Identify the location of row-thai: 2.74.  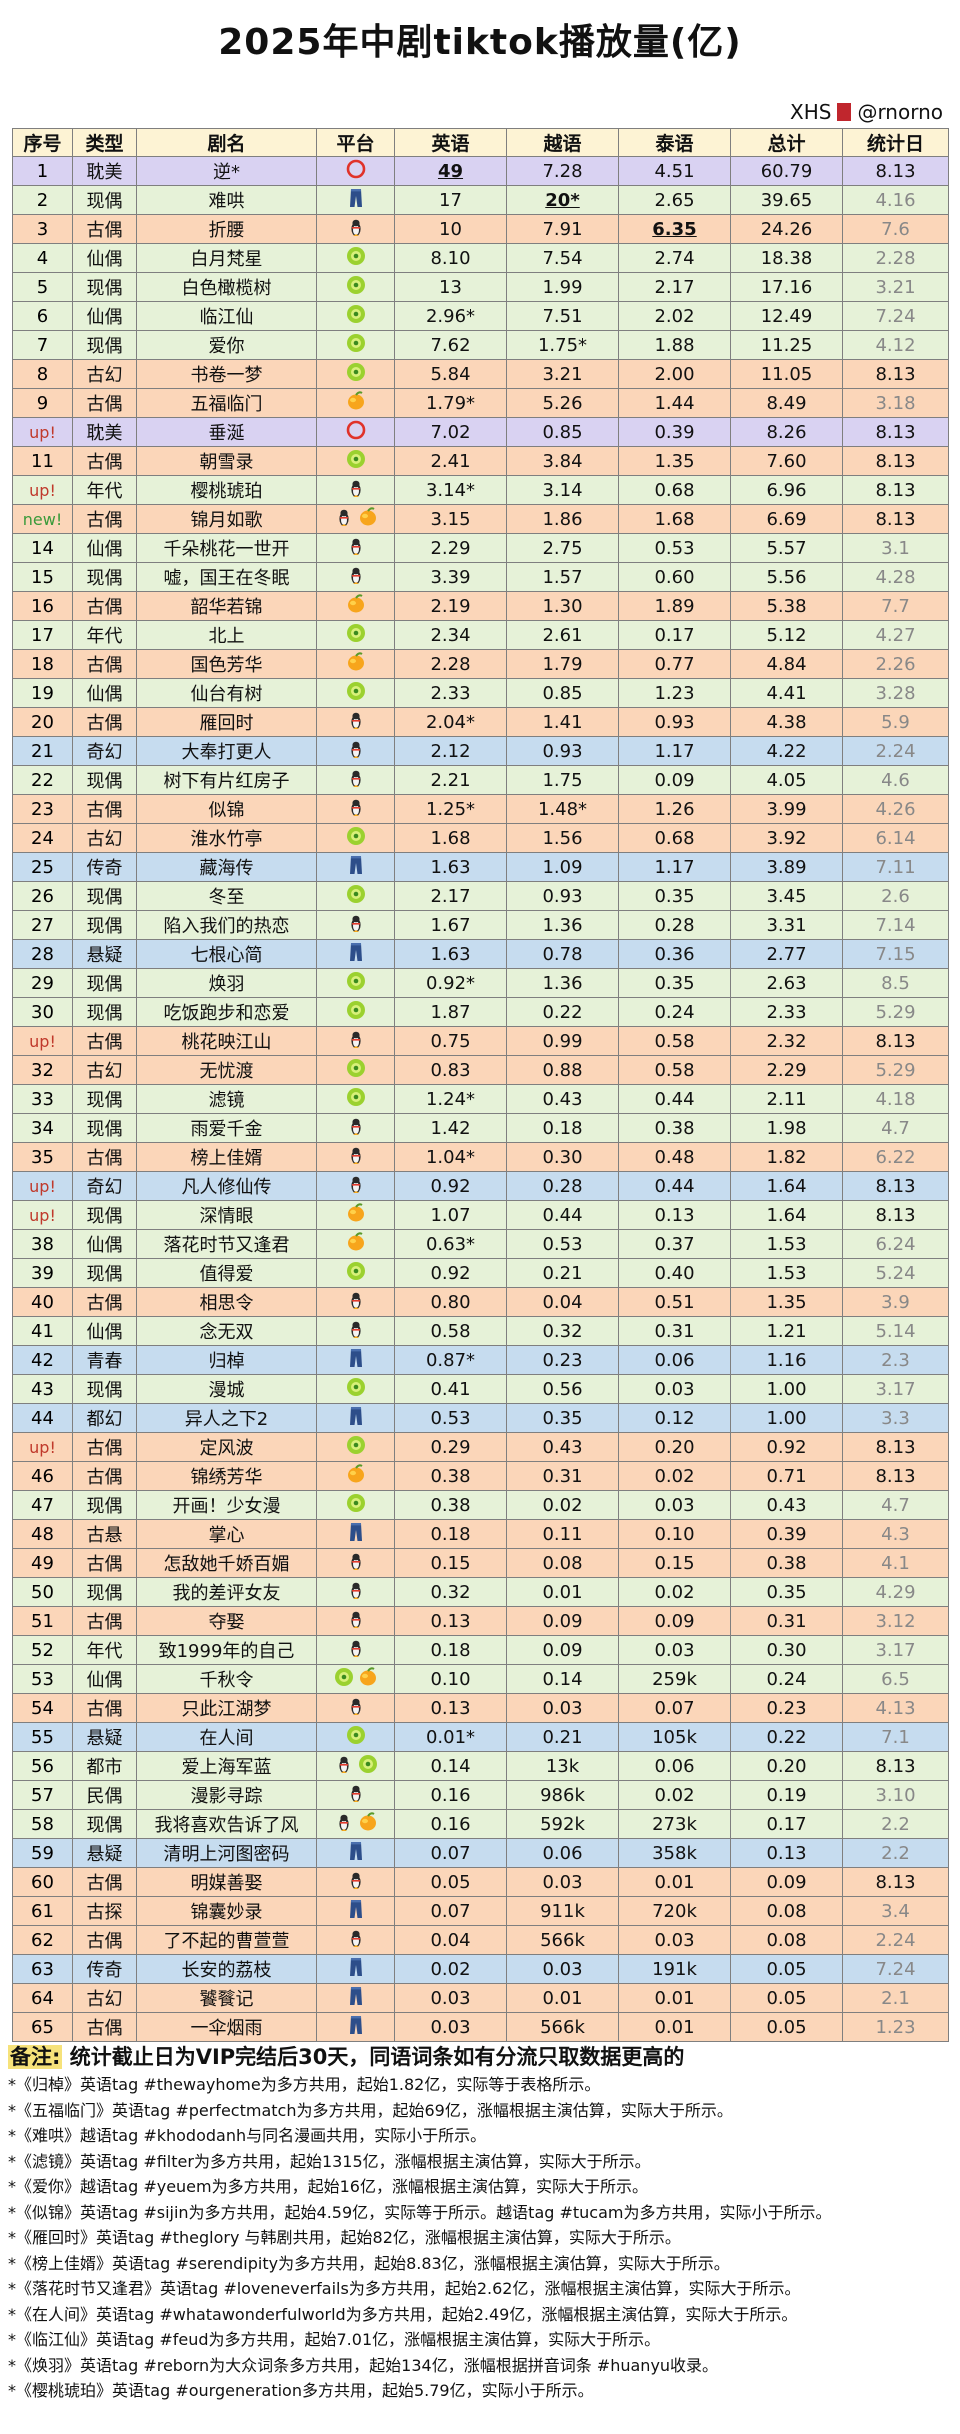
(674, 258).